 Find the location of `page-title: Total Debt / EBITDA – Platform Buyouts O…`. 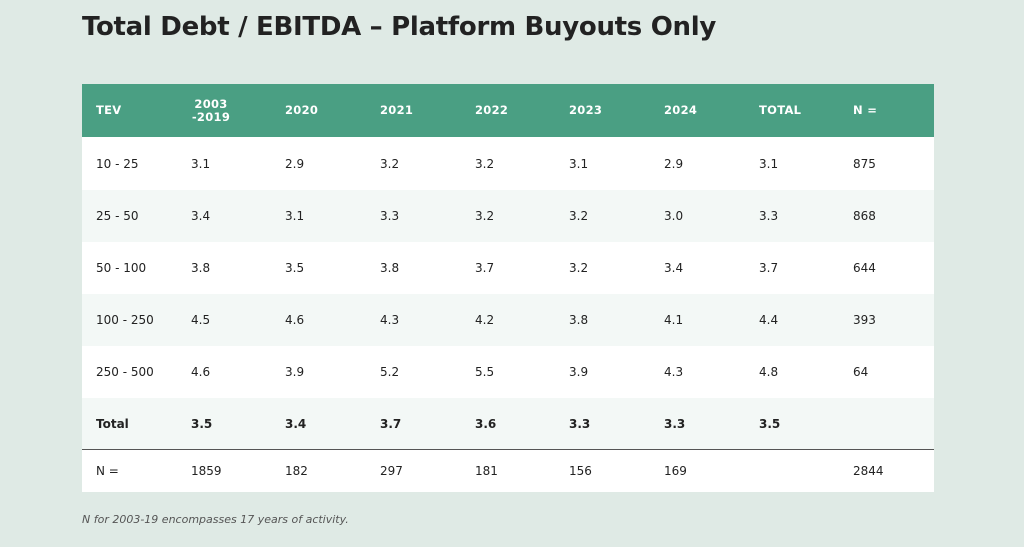

page-title: Total Debt / EBITDA – Platform Buyouts O… is located at coordinates (399, 27).